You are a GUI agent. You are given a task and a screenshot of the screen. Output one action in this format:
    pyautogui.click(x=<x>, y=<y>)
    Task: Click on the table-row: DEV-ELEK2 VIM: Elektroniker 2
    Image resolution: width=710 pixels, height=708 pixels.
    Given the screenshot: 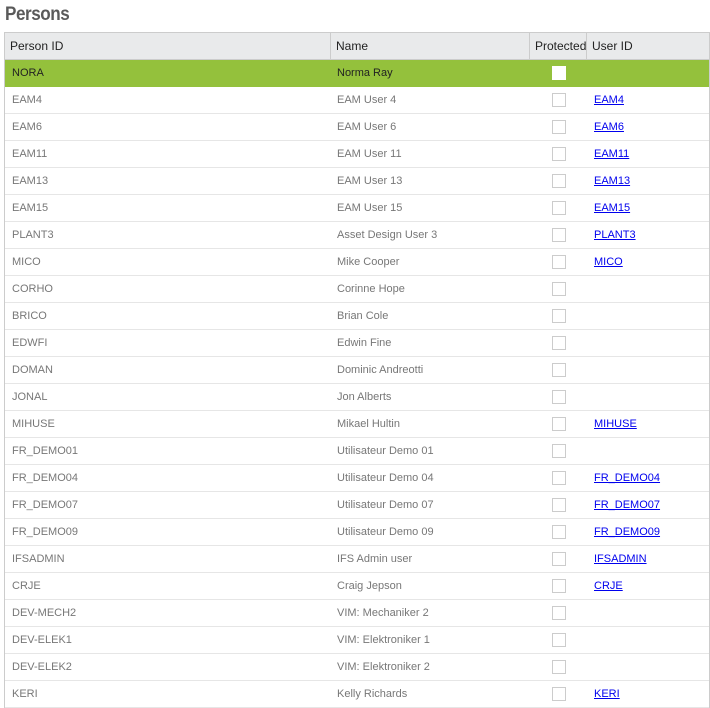 What is the action you would take?
    pyautogui.click(x=357, y=667)
    